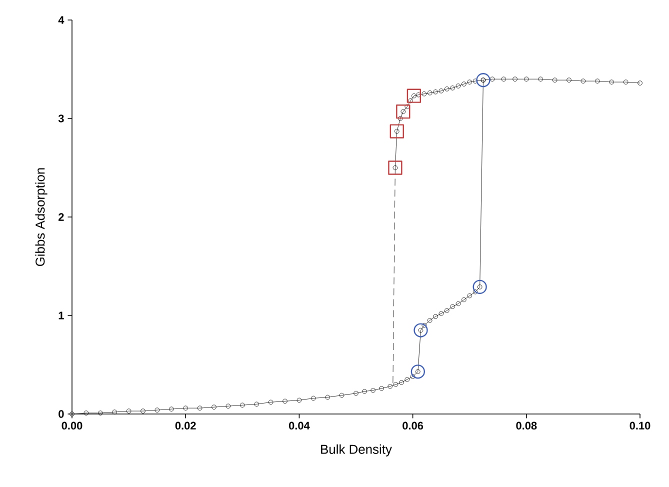 This screenshot has width=669, height=487. What do you see at coordinates (356, 450) in the screenshot?
I see `x-axis-title: Bulk Density` at bounding box center [356, 450].